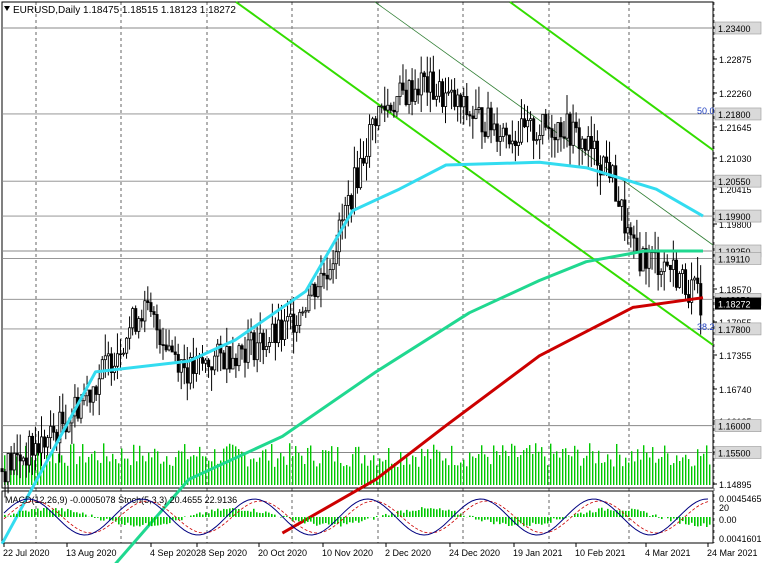 The image size is (763, 568). I want to click on time-axis-label: 4 Sep 2020, so click(173, 553).